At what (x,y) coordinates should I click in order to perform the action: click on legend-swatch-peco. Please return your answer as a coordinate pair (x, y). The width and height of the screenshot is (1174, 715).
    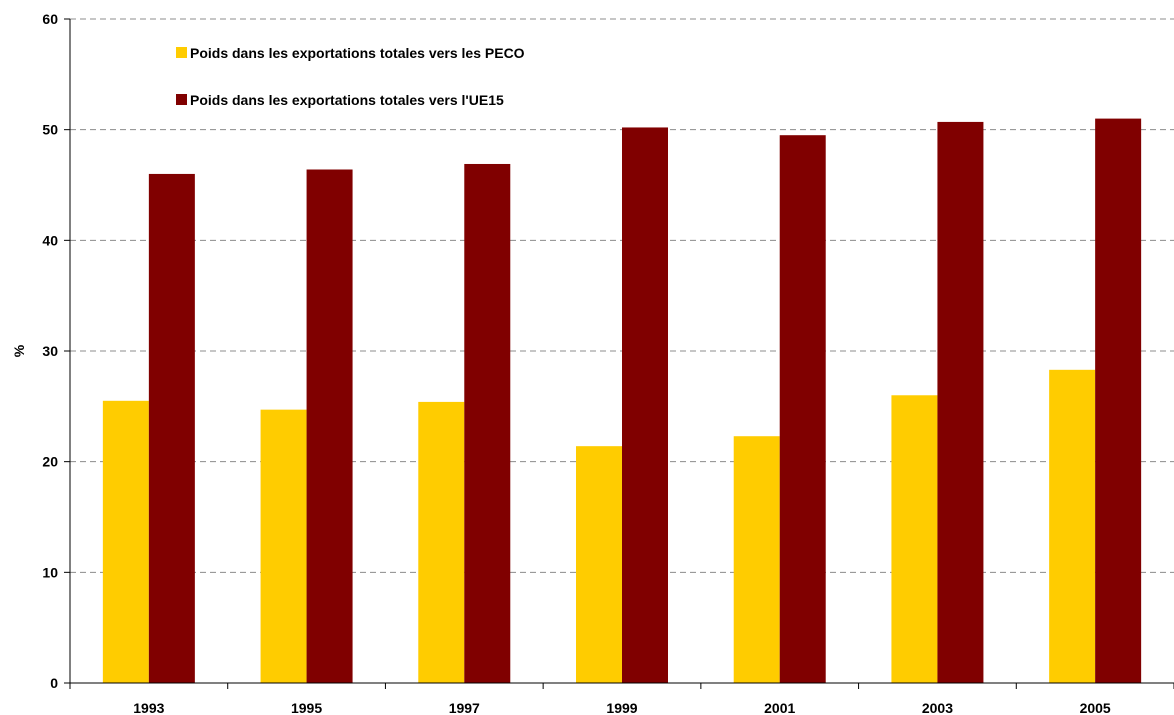
    Looking at the image, I should click on (181, 52).